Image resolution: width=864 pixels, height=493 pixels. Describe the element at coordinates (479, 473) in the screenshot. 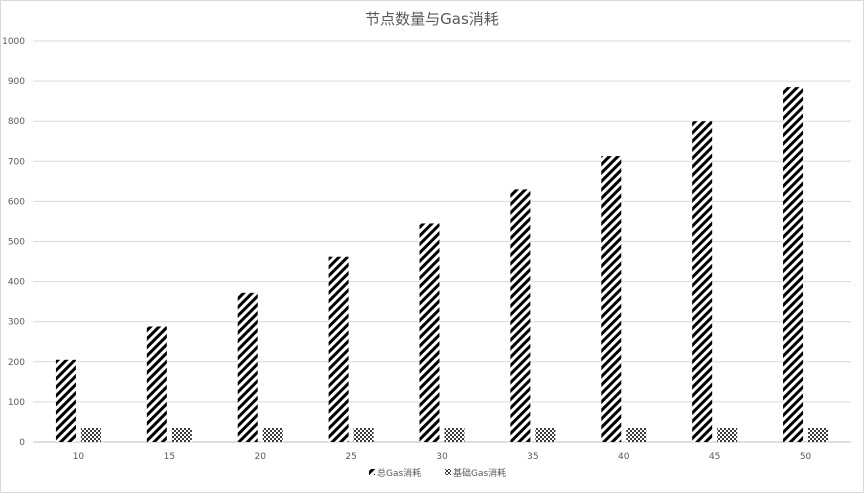

I see `legend-label: 基础Gas消耗` at that location.